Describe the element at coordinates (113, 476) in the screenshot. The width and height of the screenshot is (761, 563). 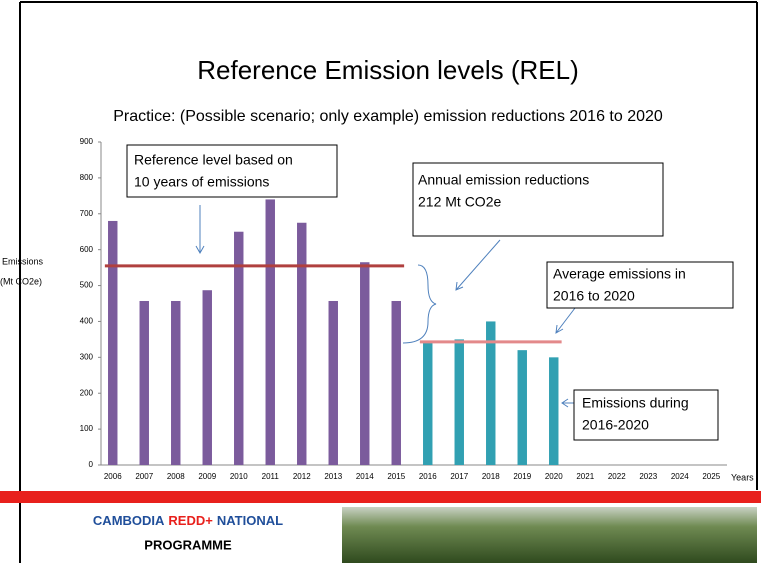
I see `x-tick-label: 2006` at that location.